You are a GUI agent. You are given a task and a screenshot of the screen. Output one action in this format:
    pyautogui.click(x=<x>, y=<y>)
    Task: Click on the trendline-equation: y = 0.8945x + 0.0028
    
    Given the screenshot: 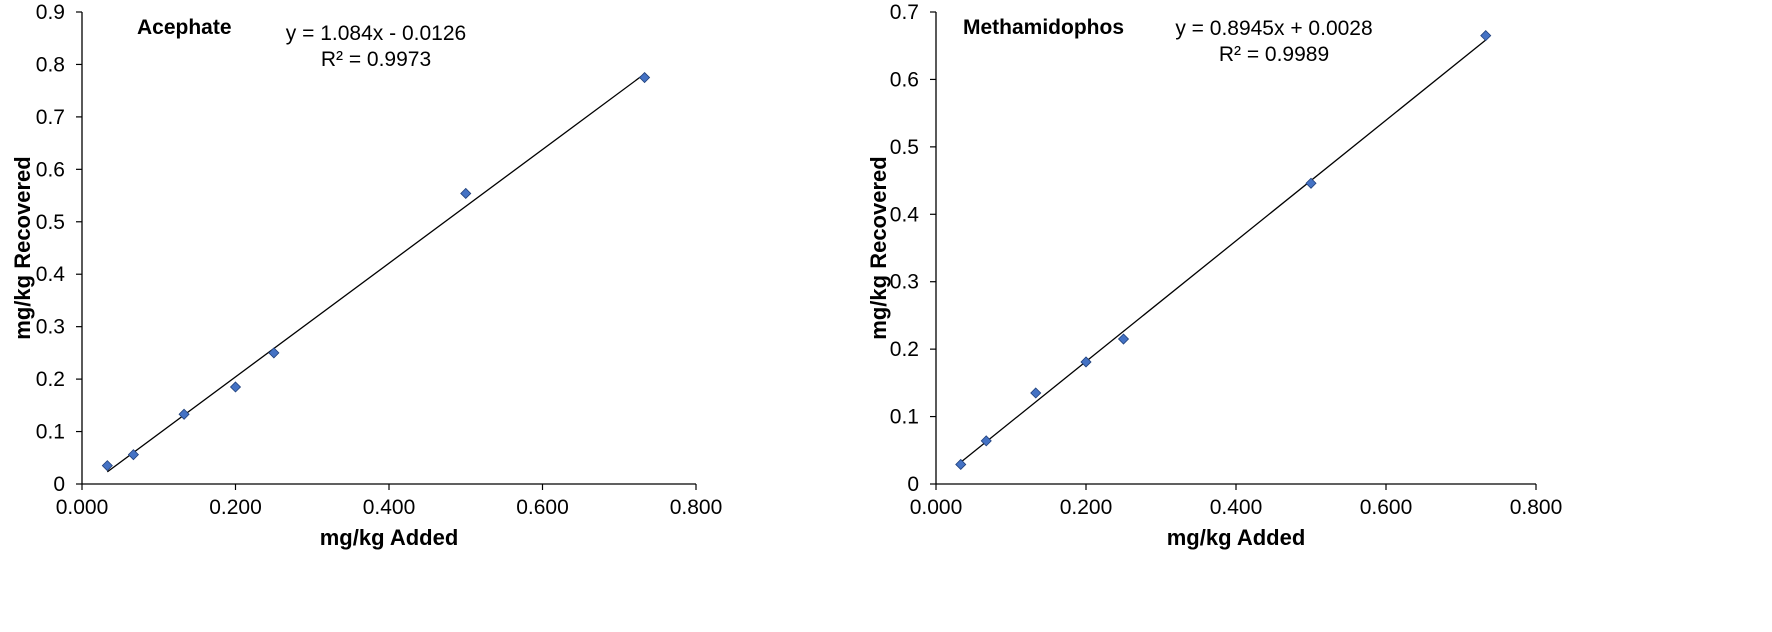 What is the action you would take?
    pyautogui.click(x=1273, y=28)
    